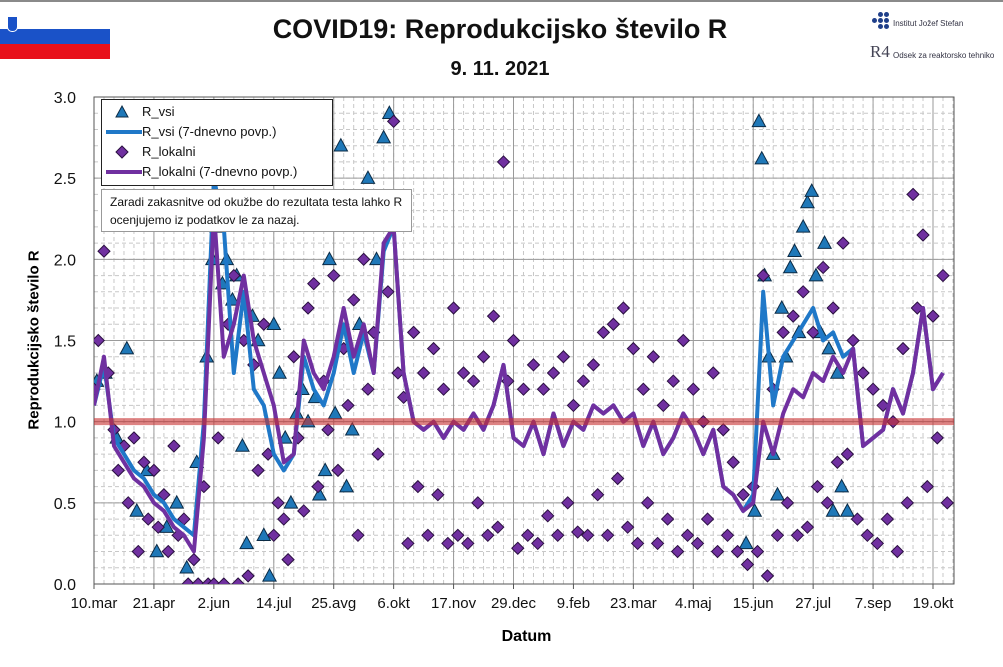 The height and width of the screenshot is (667, 1003). Describe the element at coordinates (220, 171) in the screenshot. I see `legend-label: R_lokalni (7-dnevno povp.)` at that location.